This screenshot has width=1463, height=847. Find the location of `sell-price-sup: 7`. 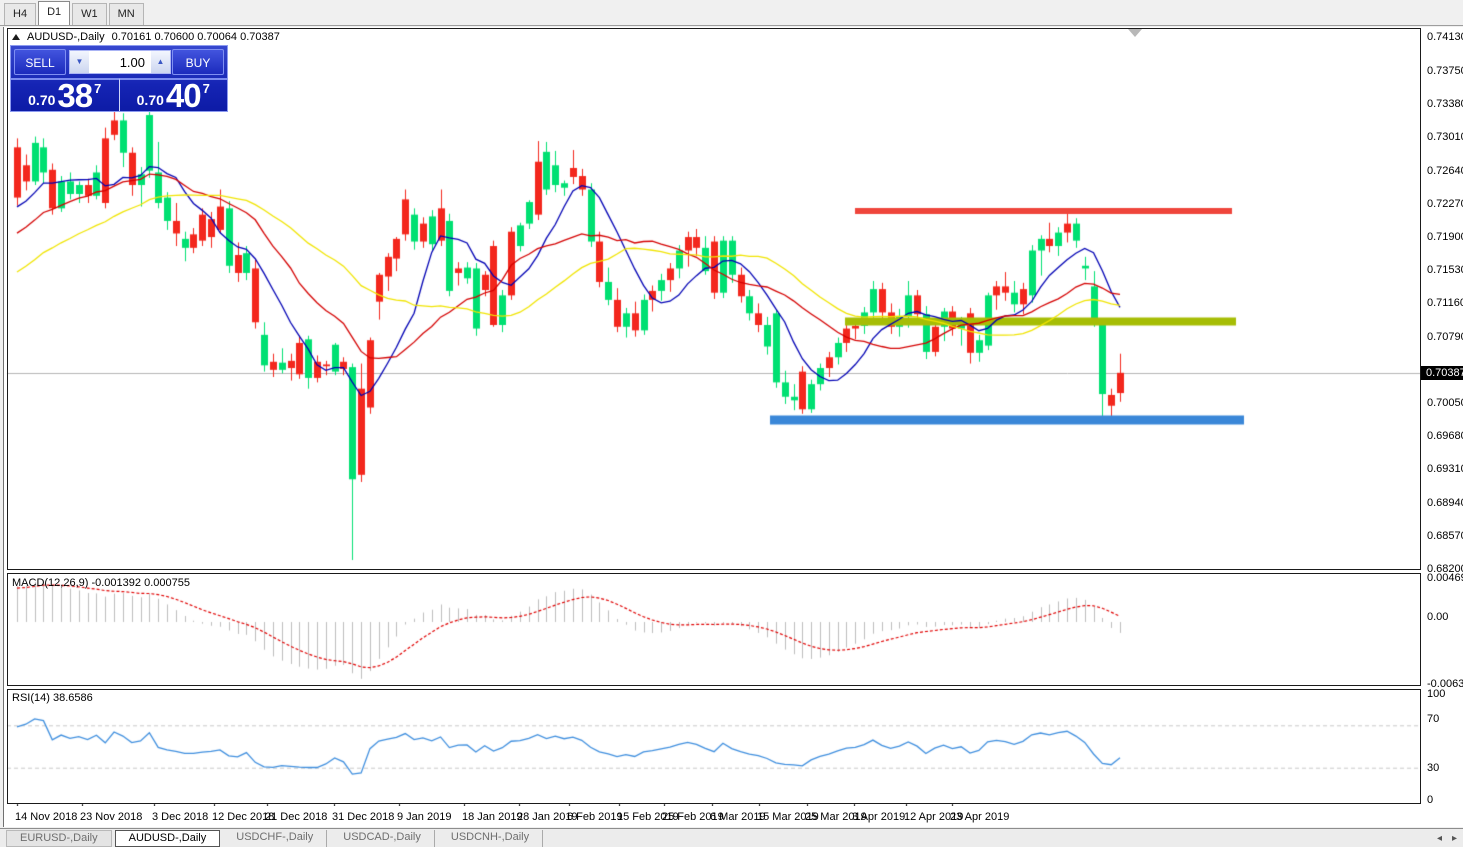

sell-price-sup: 7 is located at coordinates (98, 88).